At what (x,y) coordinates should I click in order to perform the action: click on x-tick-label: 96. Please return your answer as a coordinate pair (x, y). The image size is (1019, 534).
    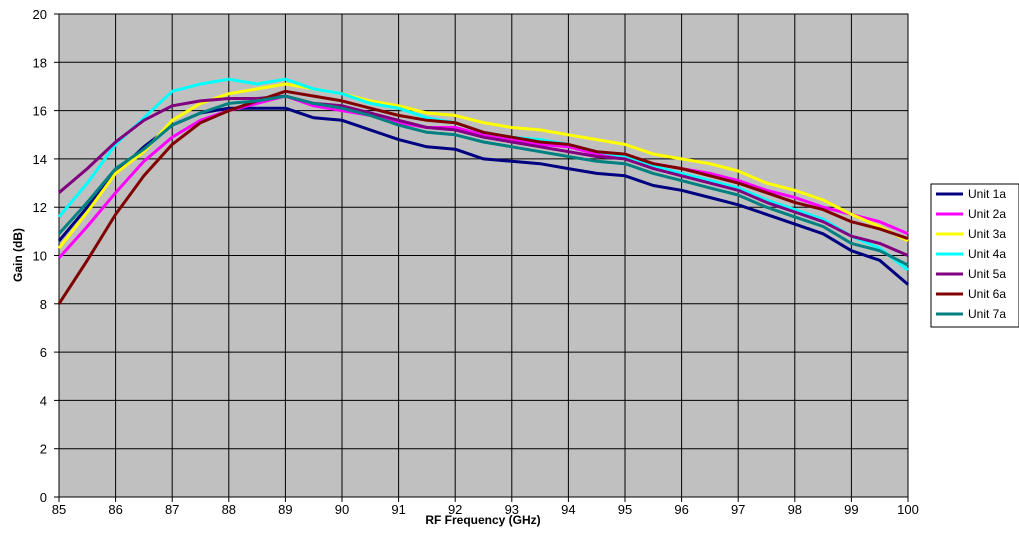
    Looking at the image, I should click on (681, 509).